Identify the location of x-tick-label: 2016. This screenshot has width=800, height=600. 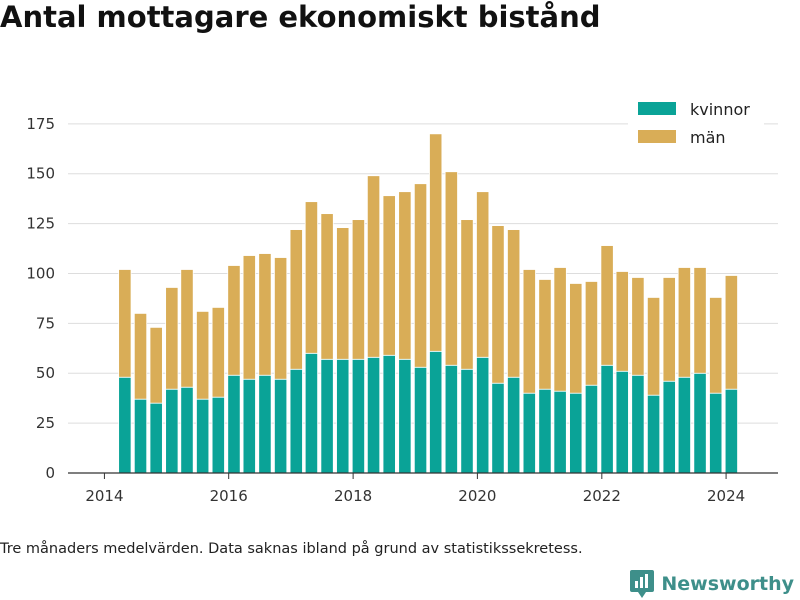
(229, 496).